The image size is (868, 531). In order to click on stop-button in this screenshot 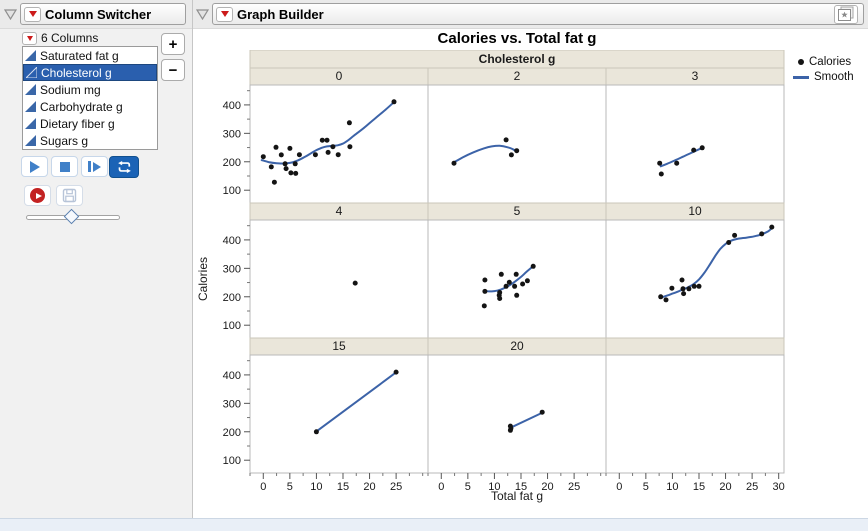, I will do `click(64, 166)`.